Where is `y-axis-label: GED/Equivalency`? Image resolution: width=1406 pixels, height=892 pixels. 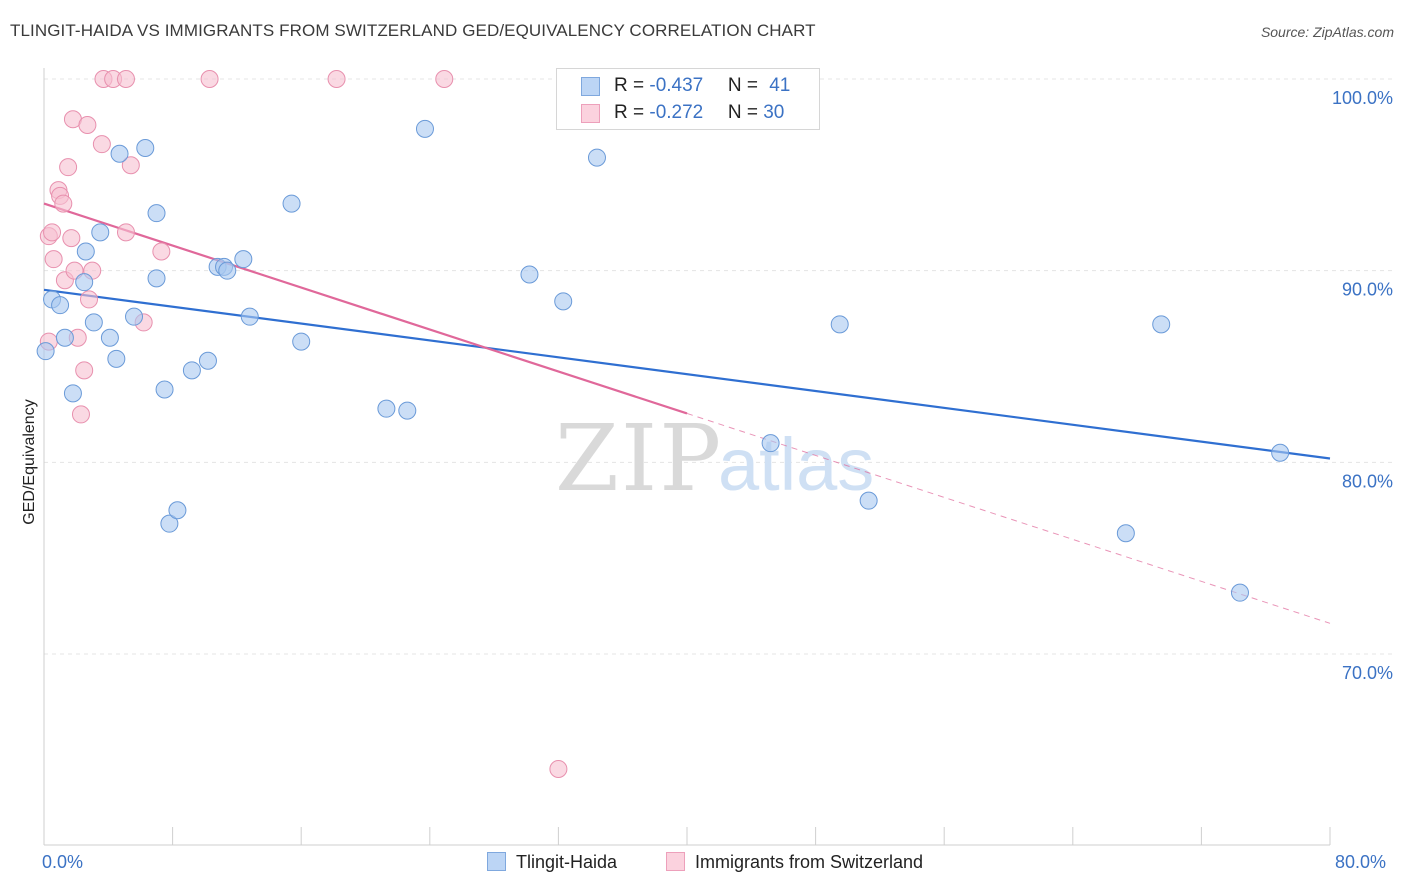 y-axis-label: GED/Equivalency is located at coordinates (29, 462).